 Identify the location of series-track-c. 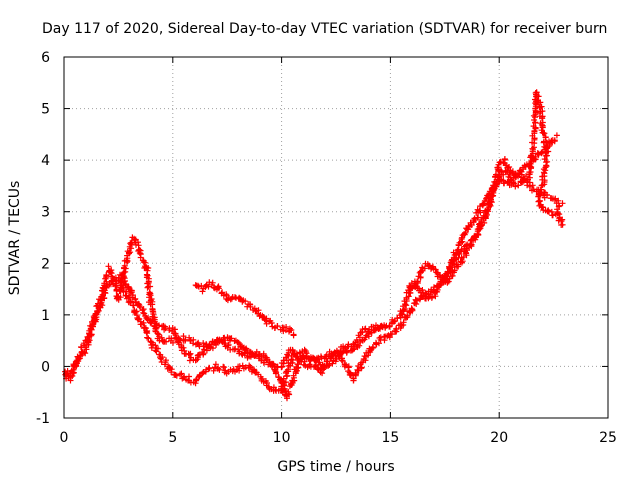
(252, 324).